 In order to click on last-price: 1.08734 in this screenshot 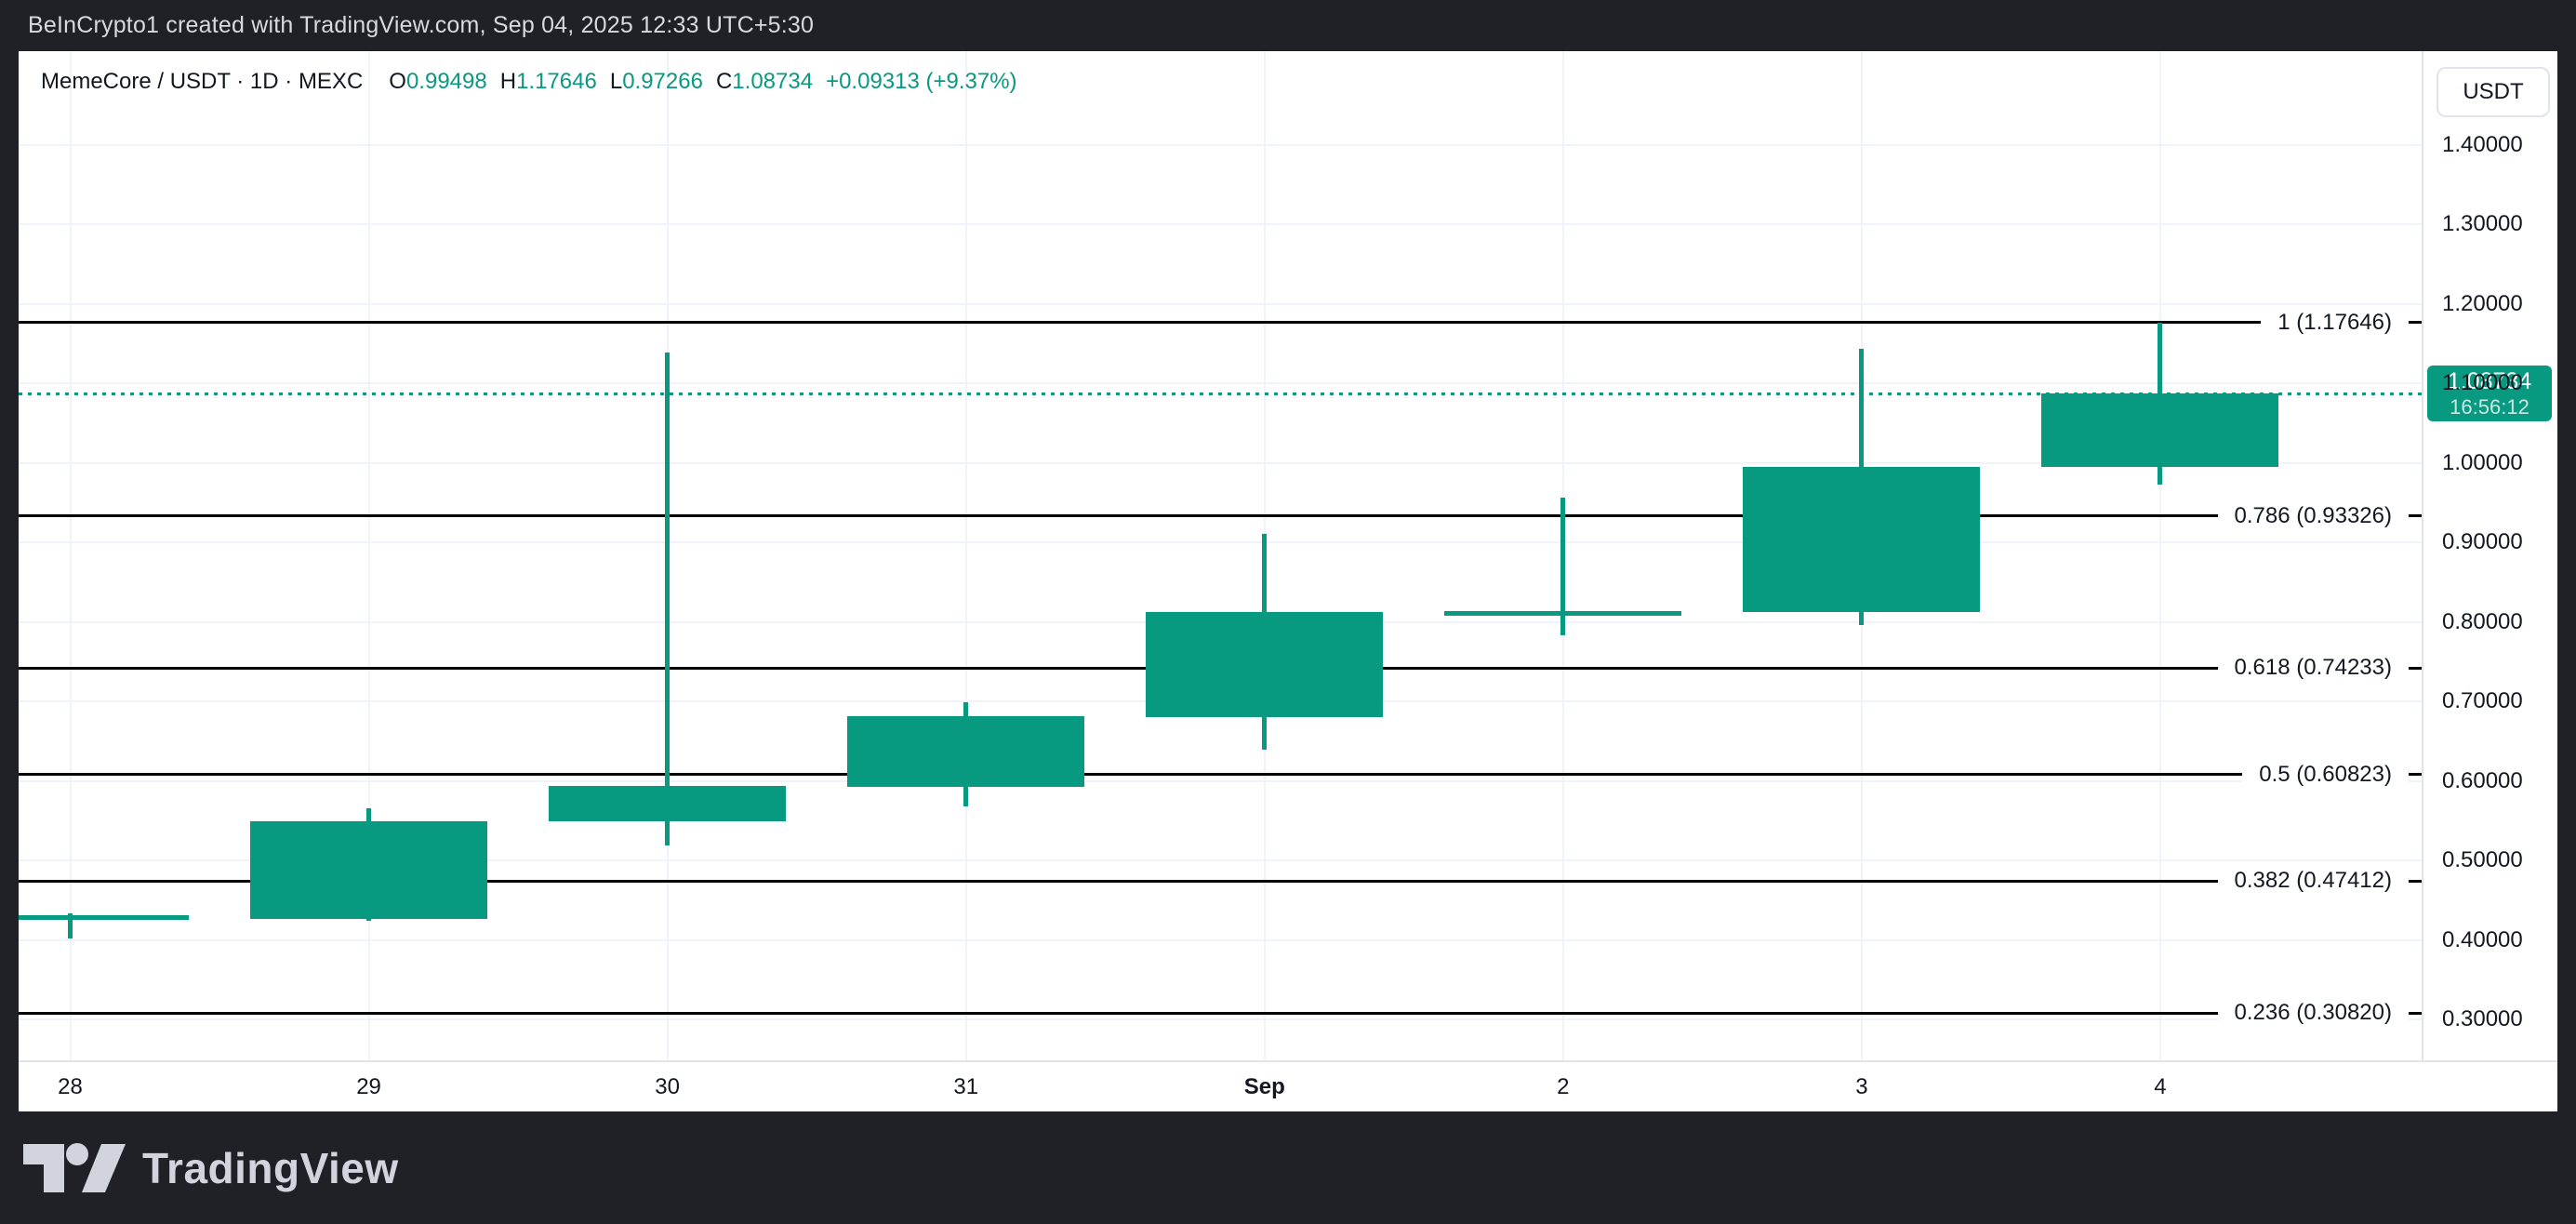, I will do `click(2489, 381)`.